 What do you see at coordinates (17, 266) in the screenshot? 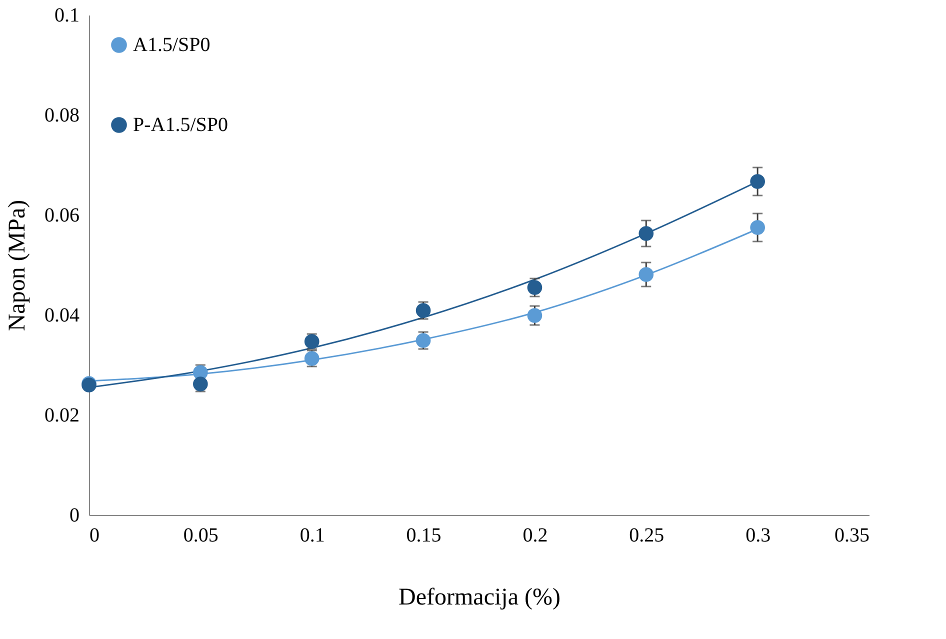
I see `y-axis-title: Napon (MPa)` at bounding box center [17, 266].